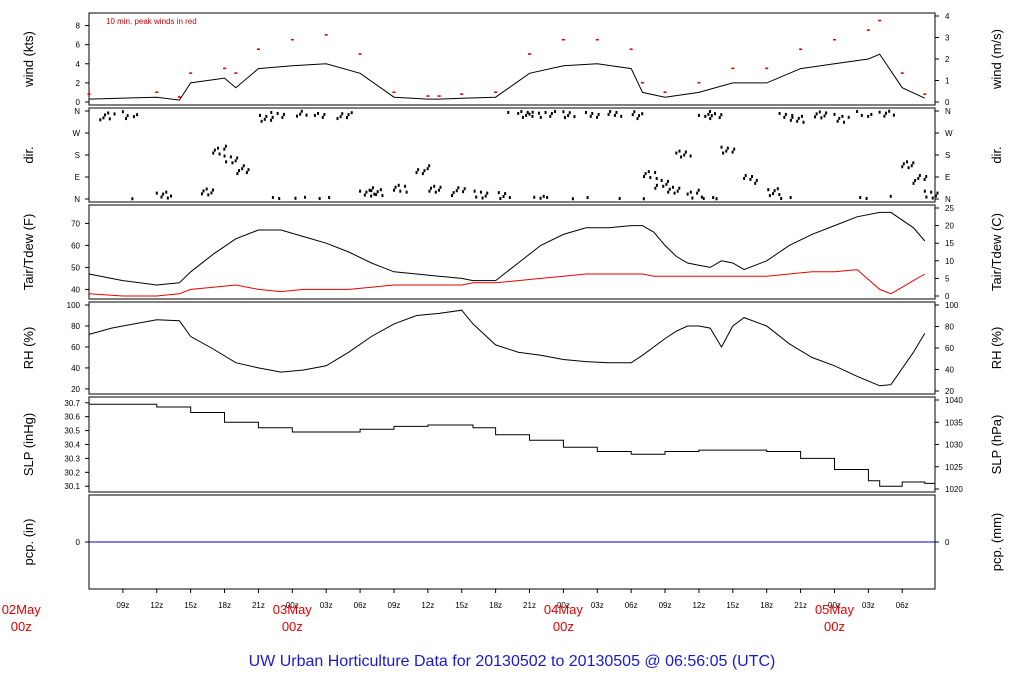  I want to click on ytick-label-left-rh: 60, so click(75, 347).